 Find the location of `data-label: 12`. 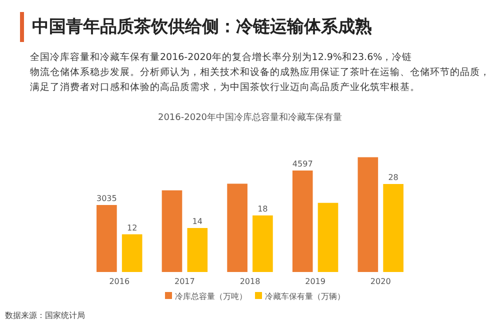

data-label: 12 is located at coordinates (132, 227).